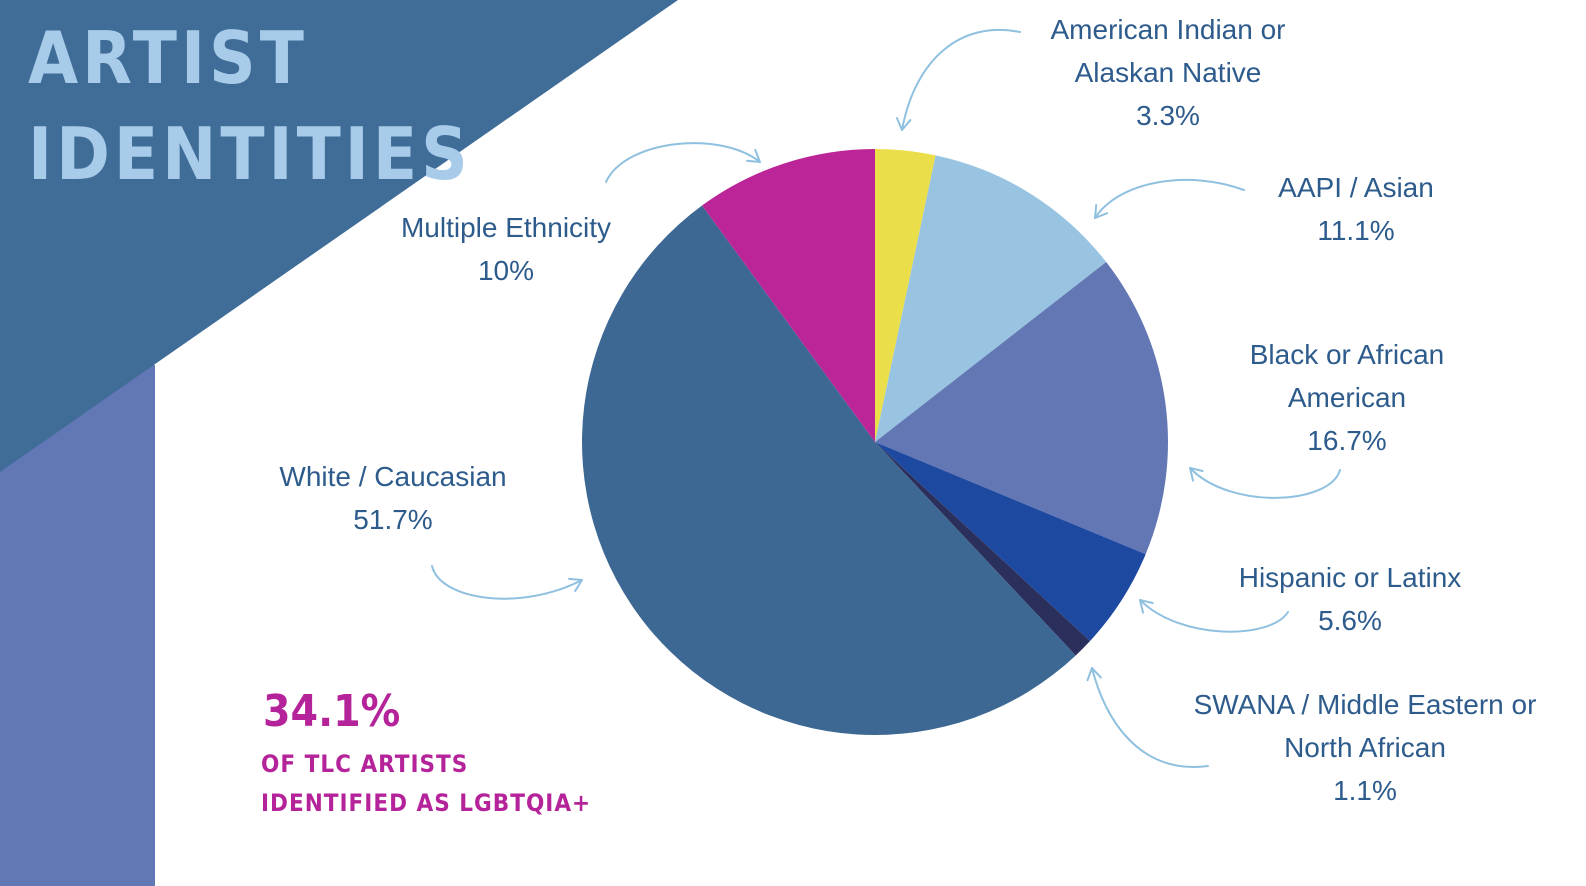 The width and height of the screenshot is (1586, 886). Describe the element at coordinates (1350, 620) in the screenshot. I see `slice-value: 5.6%` at that location.